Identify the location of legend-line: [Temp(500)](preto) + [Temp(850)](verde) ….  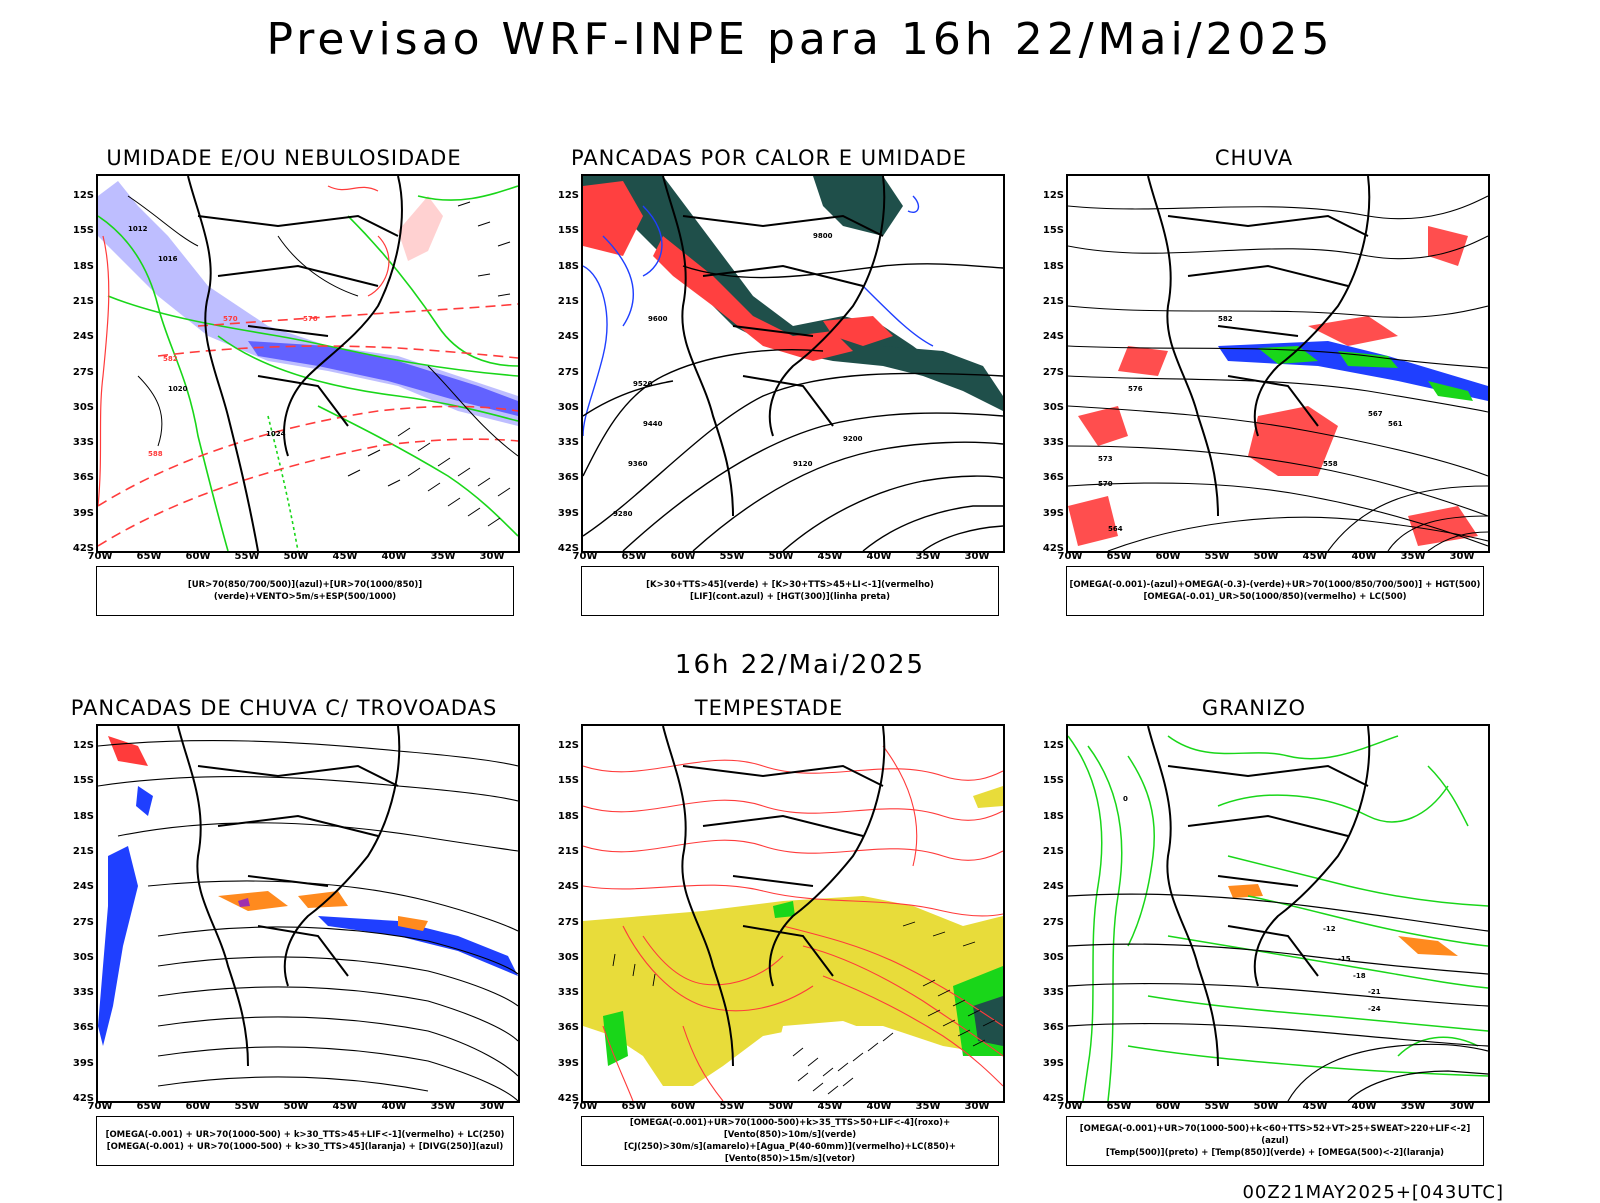
(1275, 1153).